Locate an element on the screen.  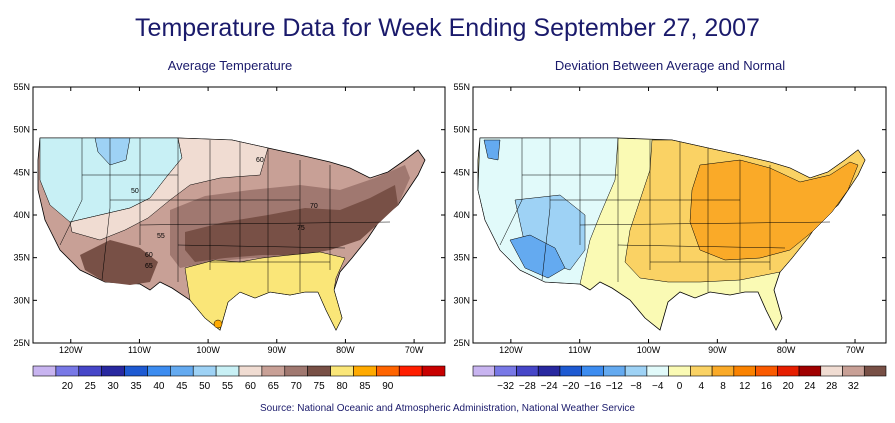
right-colorbar-label: 12 is located at coordinates (745, 386).